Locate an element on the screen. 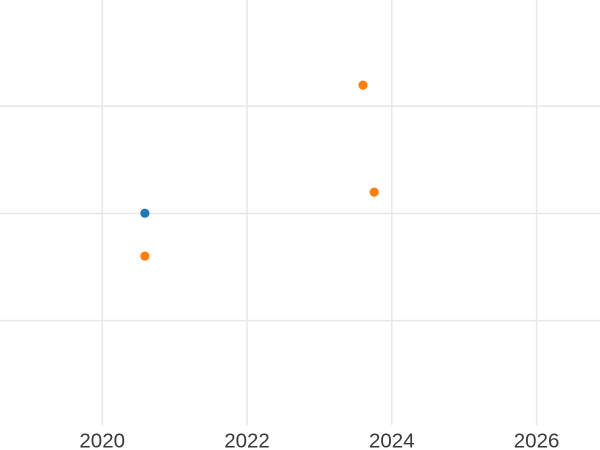  svg-text: 2026 is located at coordinates (537, 440).